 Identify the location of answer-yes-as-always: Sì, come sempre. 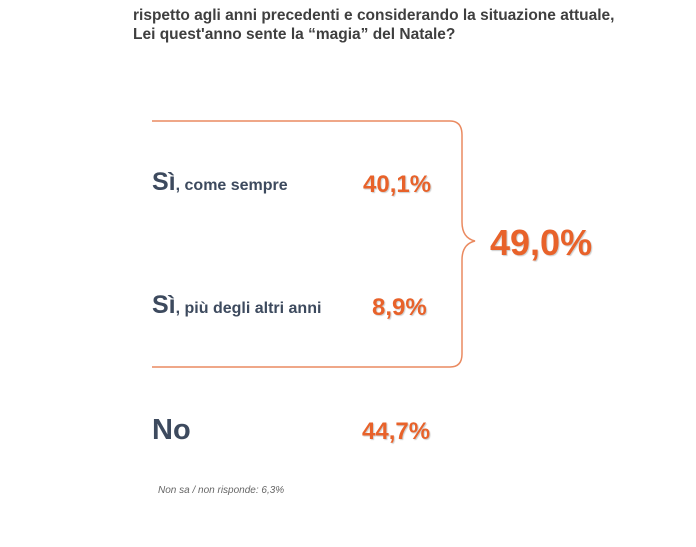
(220, 182).